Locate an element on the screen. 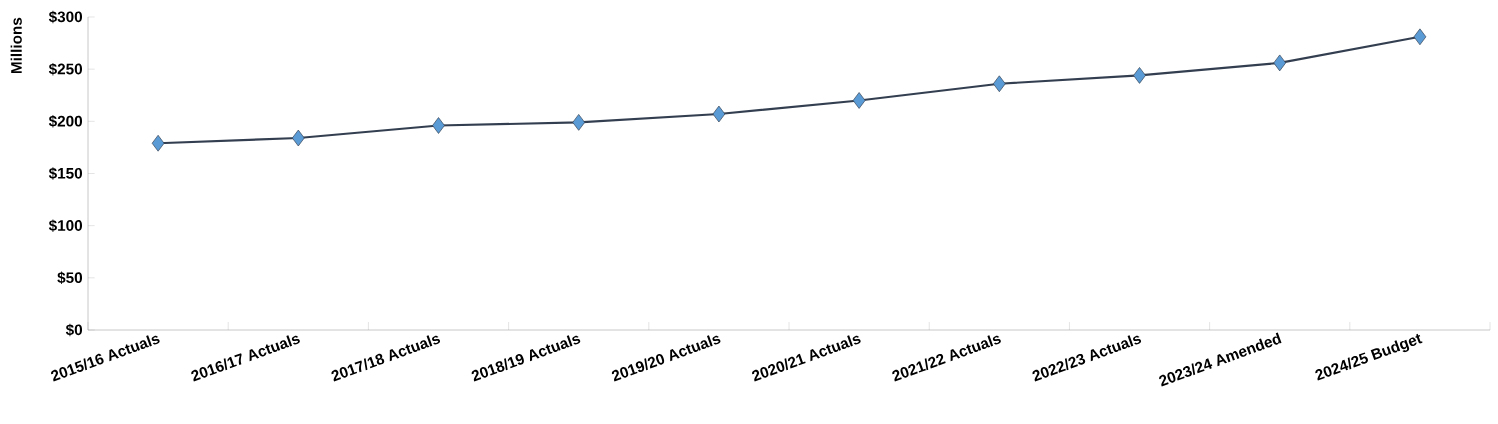 The height and width of the screenshot is (424, 1498). y-tick-label: $150 is located at coordinates (65, 173).